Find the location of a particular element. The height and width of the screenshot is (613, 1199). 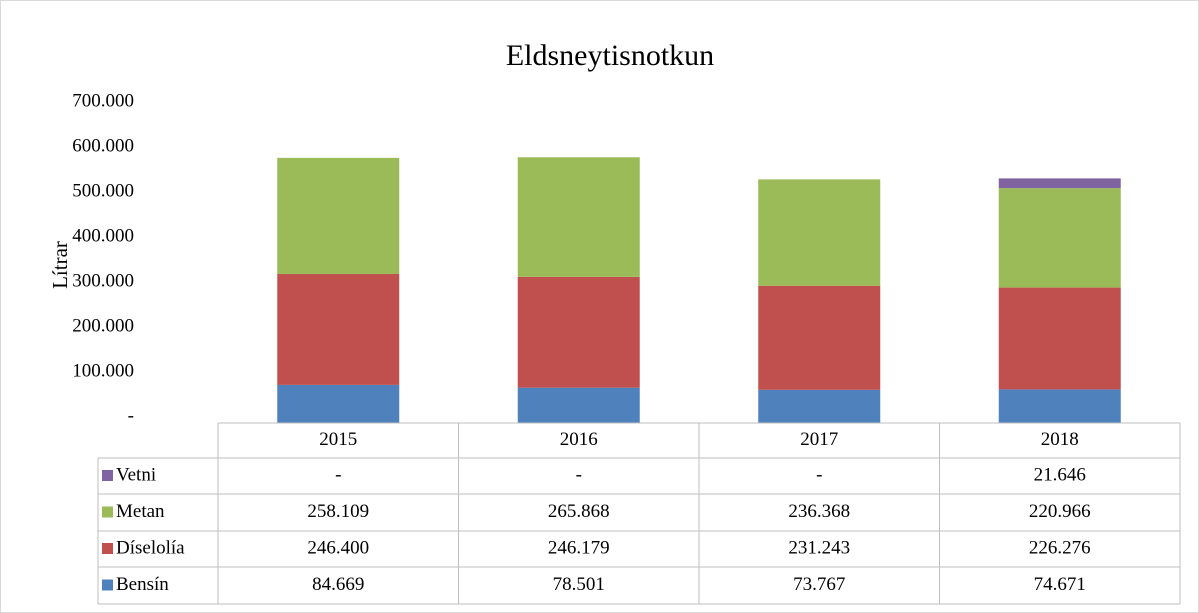

x-tick-label: 2018 is located at coordinates (1060, 439).